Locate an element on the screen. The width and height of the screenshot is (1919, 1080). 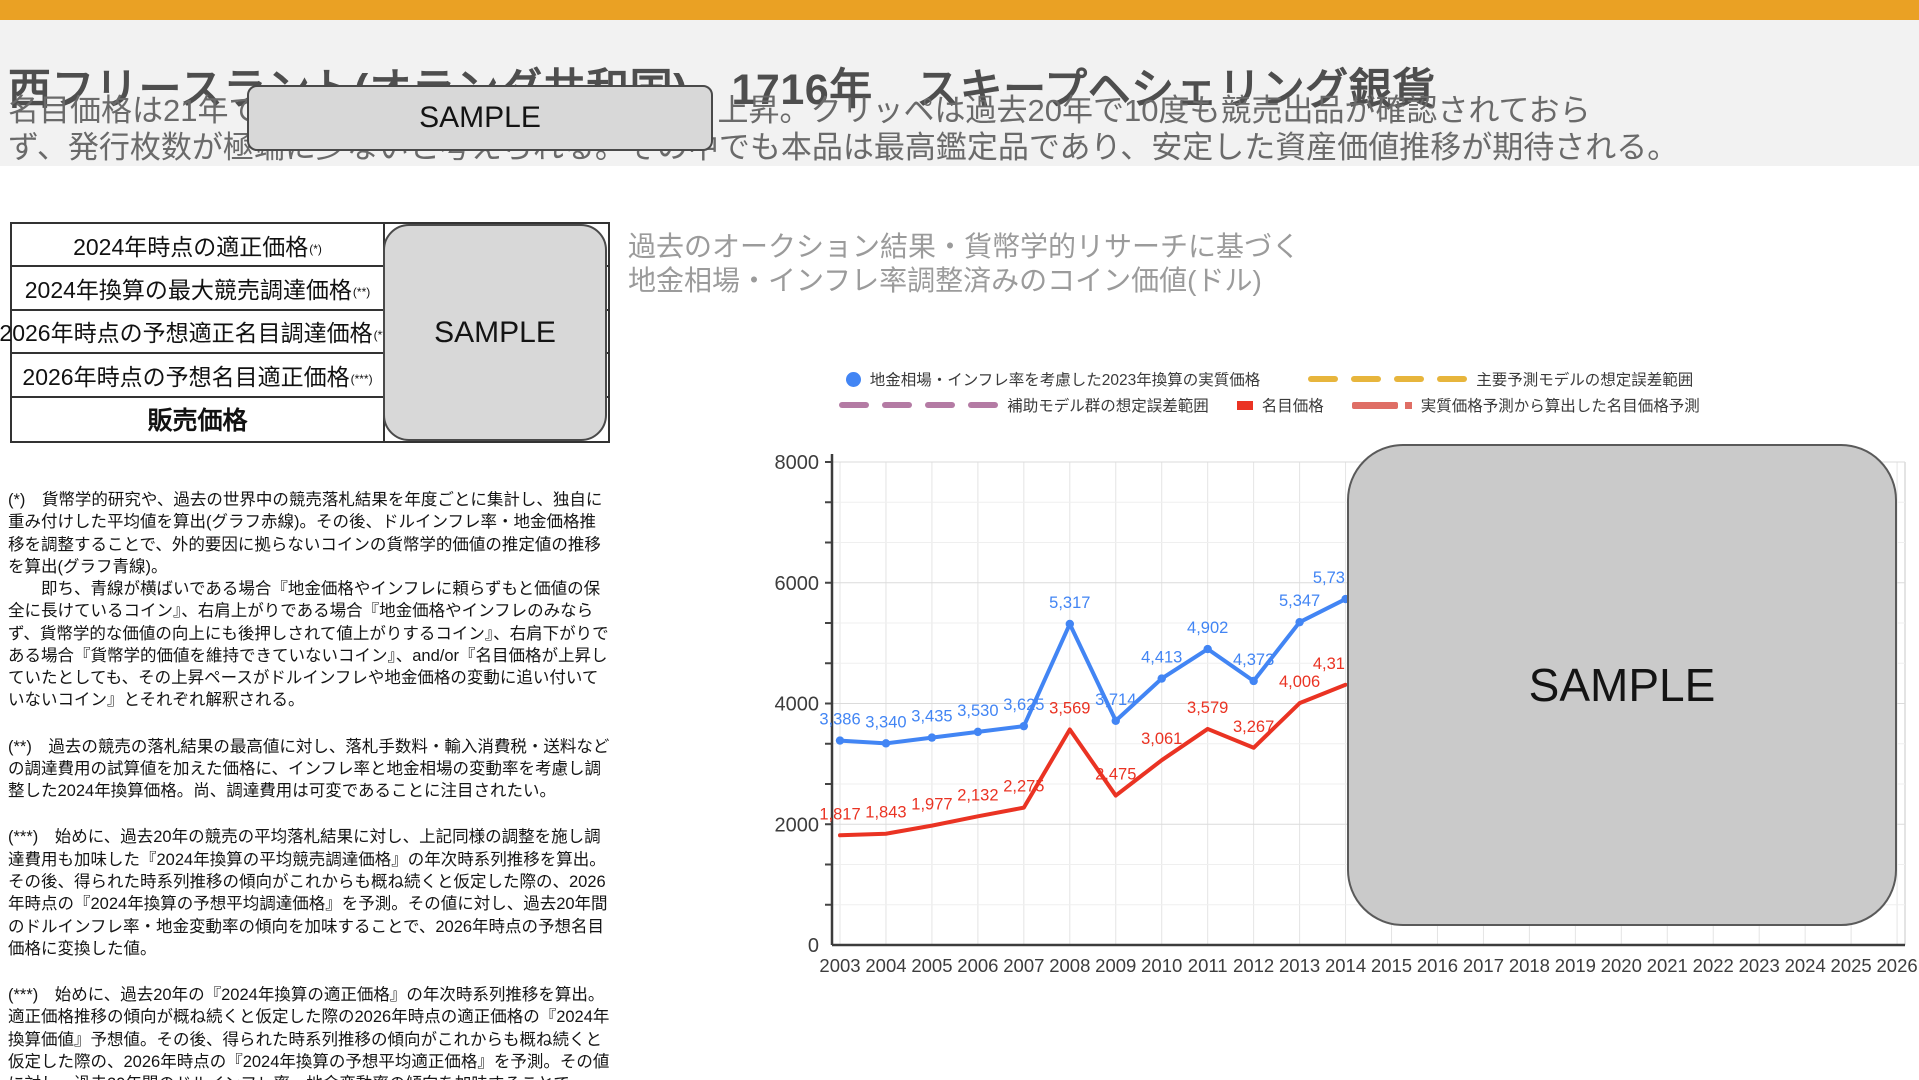
data-label: 5,347 is located at coordinates (1299, 601).